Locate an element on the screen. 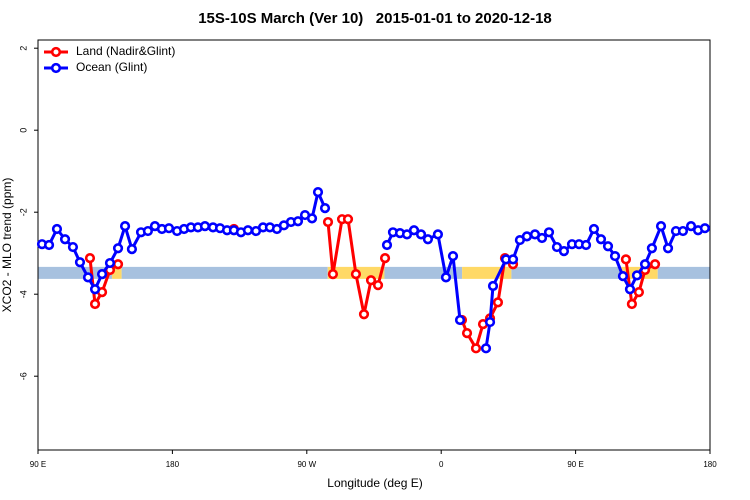 The width and height of the screenshot is (750, 500). x-tick-label: 0 is located at coordinates (441, 464).